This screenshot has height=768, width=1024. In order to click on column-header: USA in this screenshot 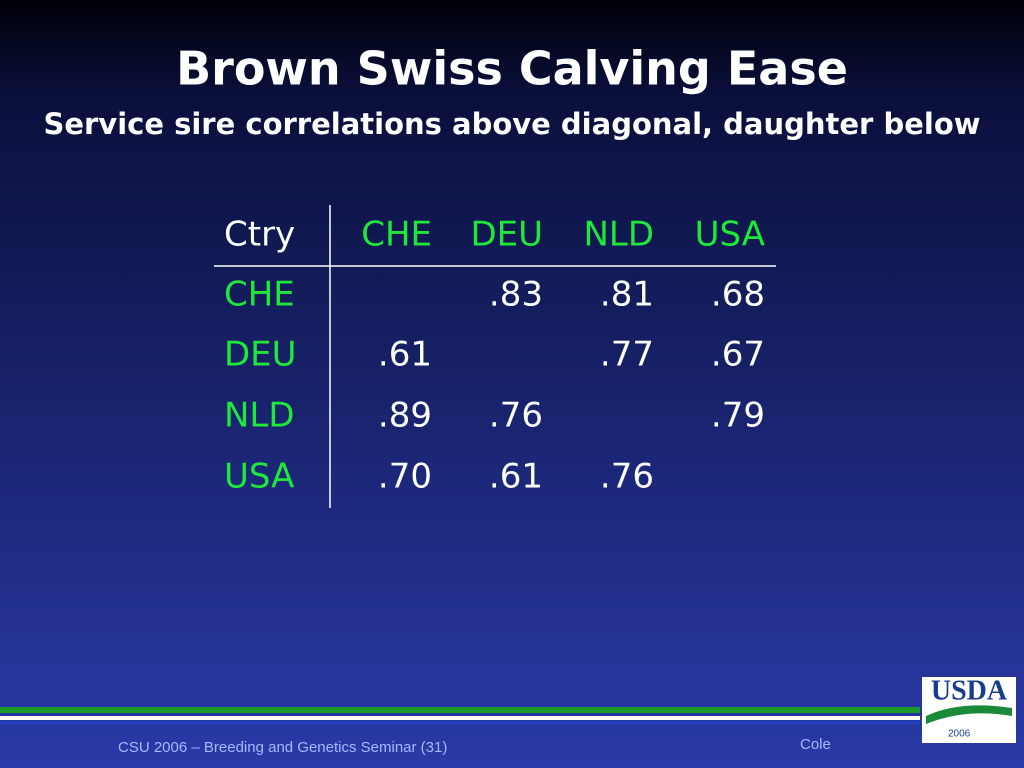, I will do `click(730, 235)`.